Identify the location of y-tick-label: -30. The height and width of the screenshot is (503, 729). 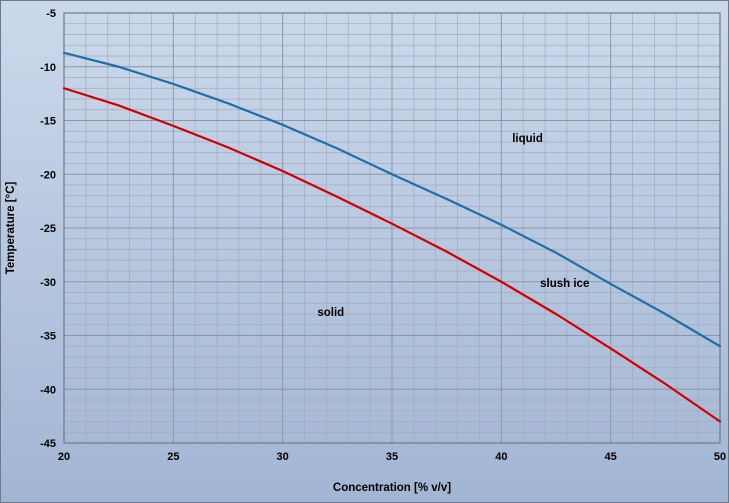
(48, 283).